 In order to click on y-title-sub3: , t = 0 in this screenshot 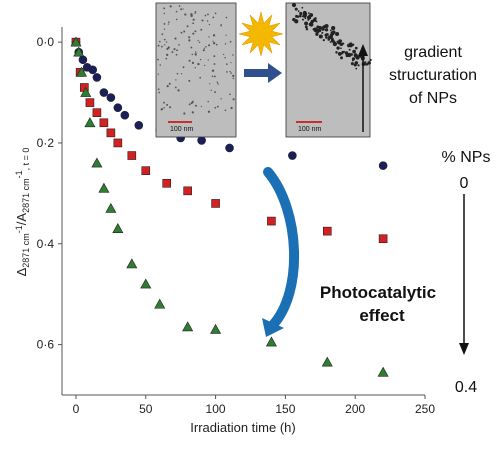, I will do `click(26, 159)`.